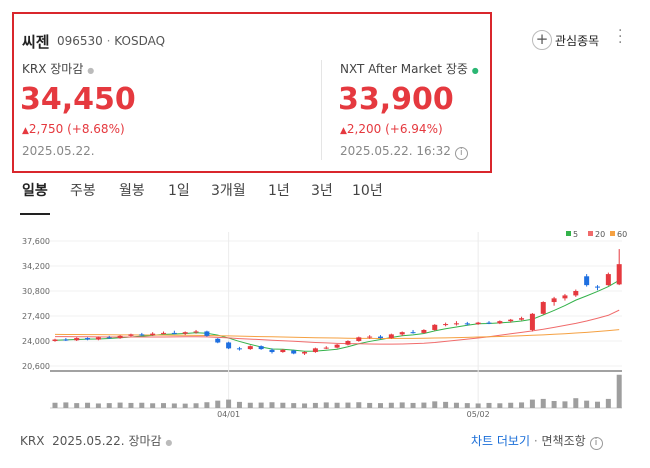 Image resolution: width=650 pixels, height=468 pixels. I want to click on tab: 1년, so click(279, 191).